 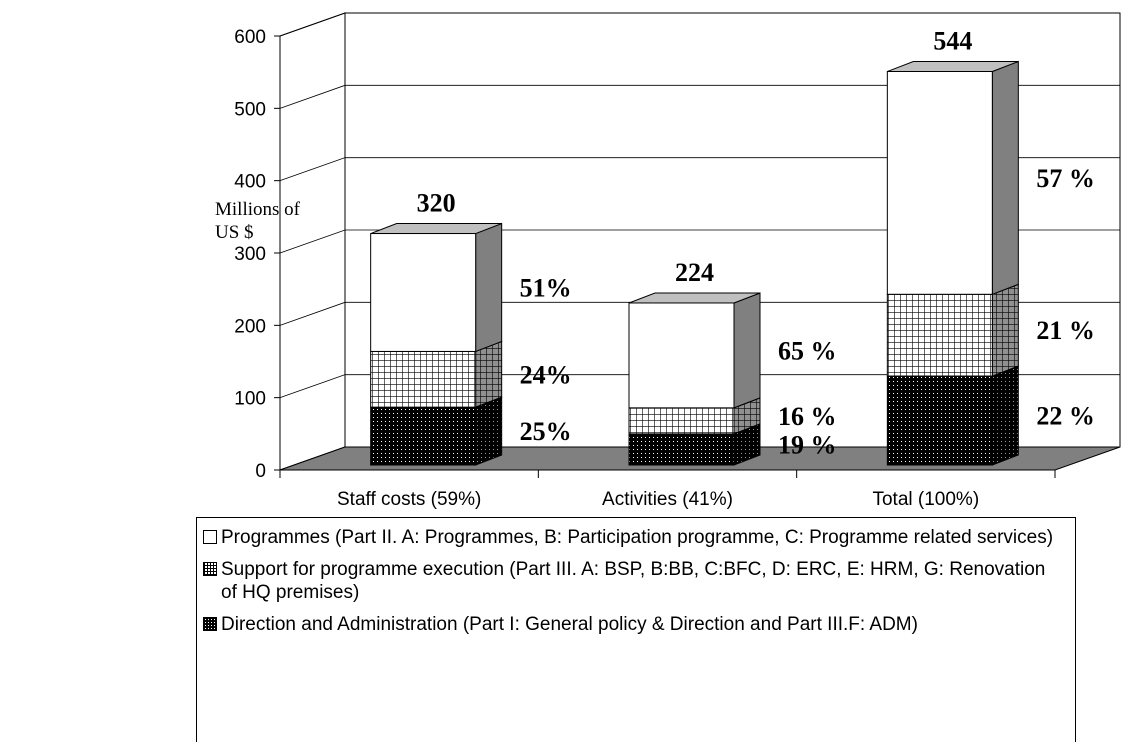 What do you see at coordinates (250, 399) in the screenshot?
I see `y-tick-label: 100` at bounding box center [250, 399].